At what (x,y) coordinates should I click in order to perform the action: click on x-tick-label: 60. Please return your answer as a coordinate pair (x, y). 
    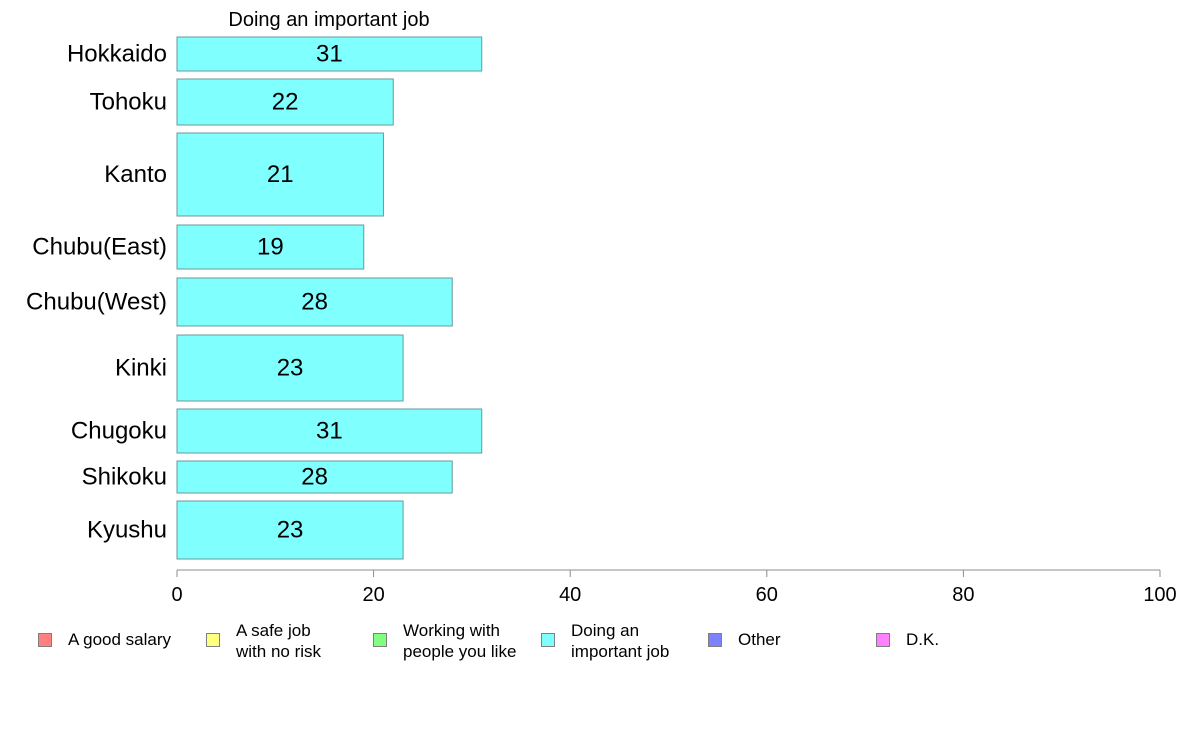
    Looking at the image, I should click on (767, 595).